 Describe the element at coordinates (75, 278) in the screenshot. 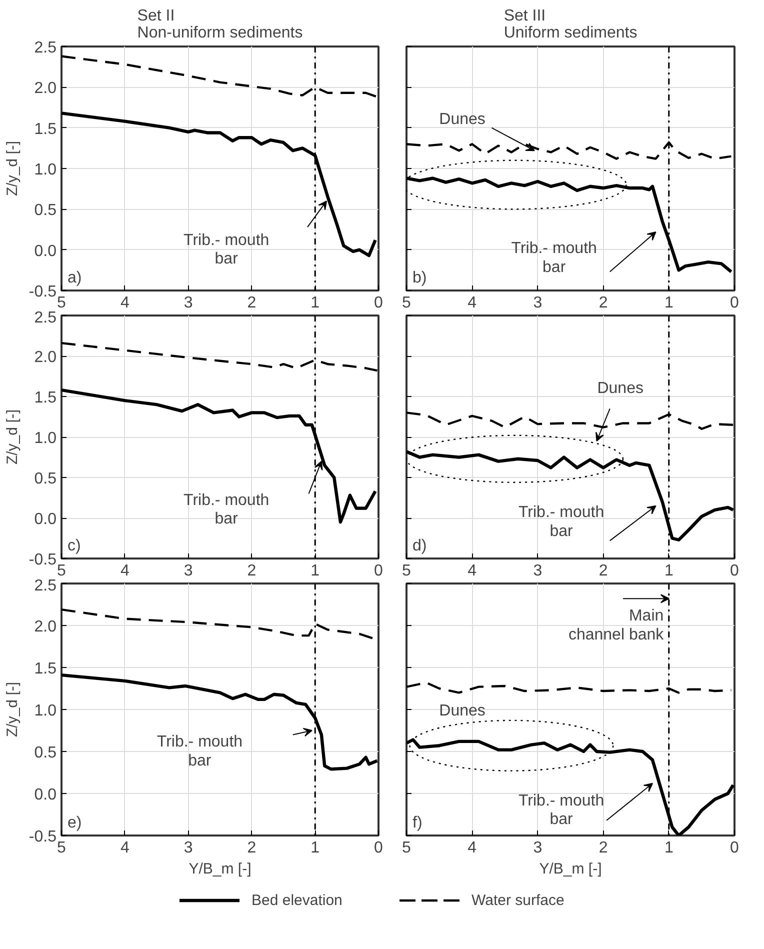

I see `annotation: a)` at that location.